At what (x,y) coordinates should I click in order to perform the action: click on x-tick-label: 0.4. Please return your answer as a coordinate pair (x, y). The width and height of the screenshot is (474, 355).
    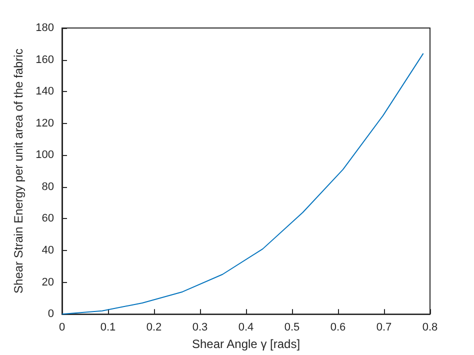
    Looking at the image, I should click on (246, 328).